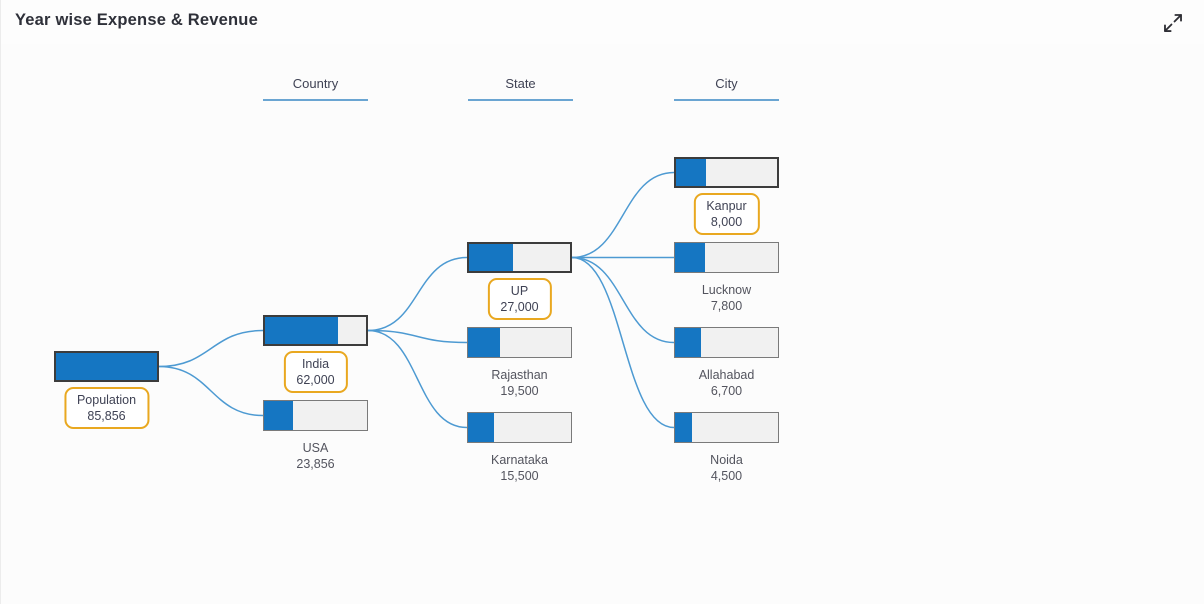  I want to click on connector-up-noida, so click(623, 342).